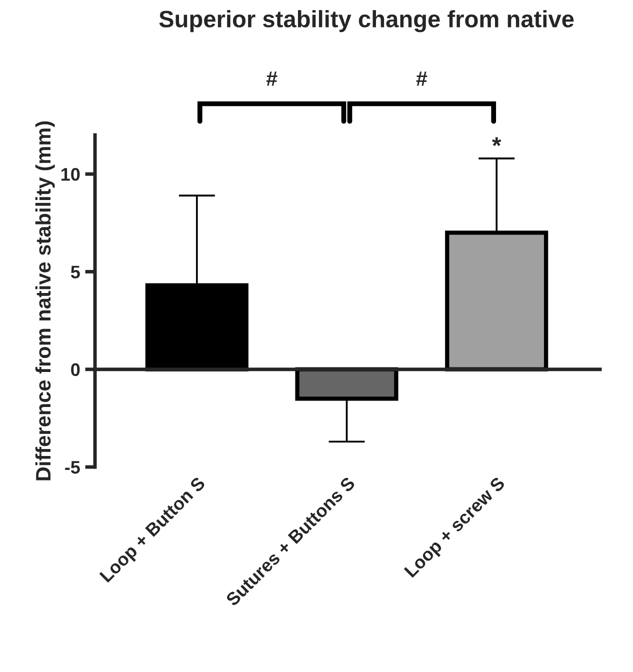 This screenshot has height=672, width=633. I want to click on y-tick-label: -5, so click(72, 467).